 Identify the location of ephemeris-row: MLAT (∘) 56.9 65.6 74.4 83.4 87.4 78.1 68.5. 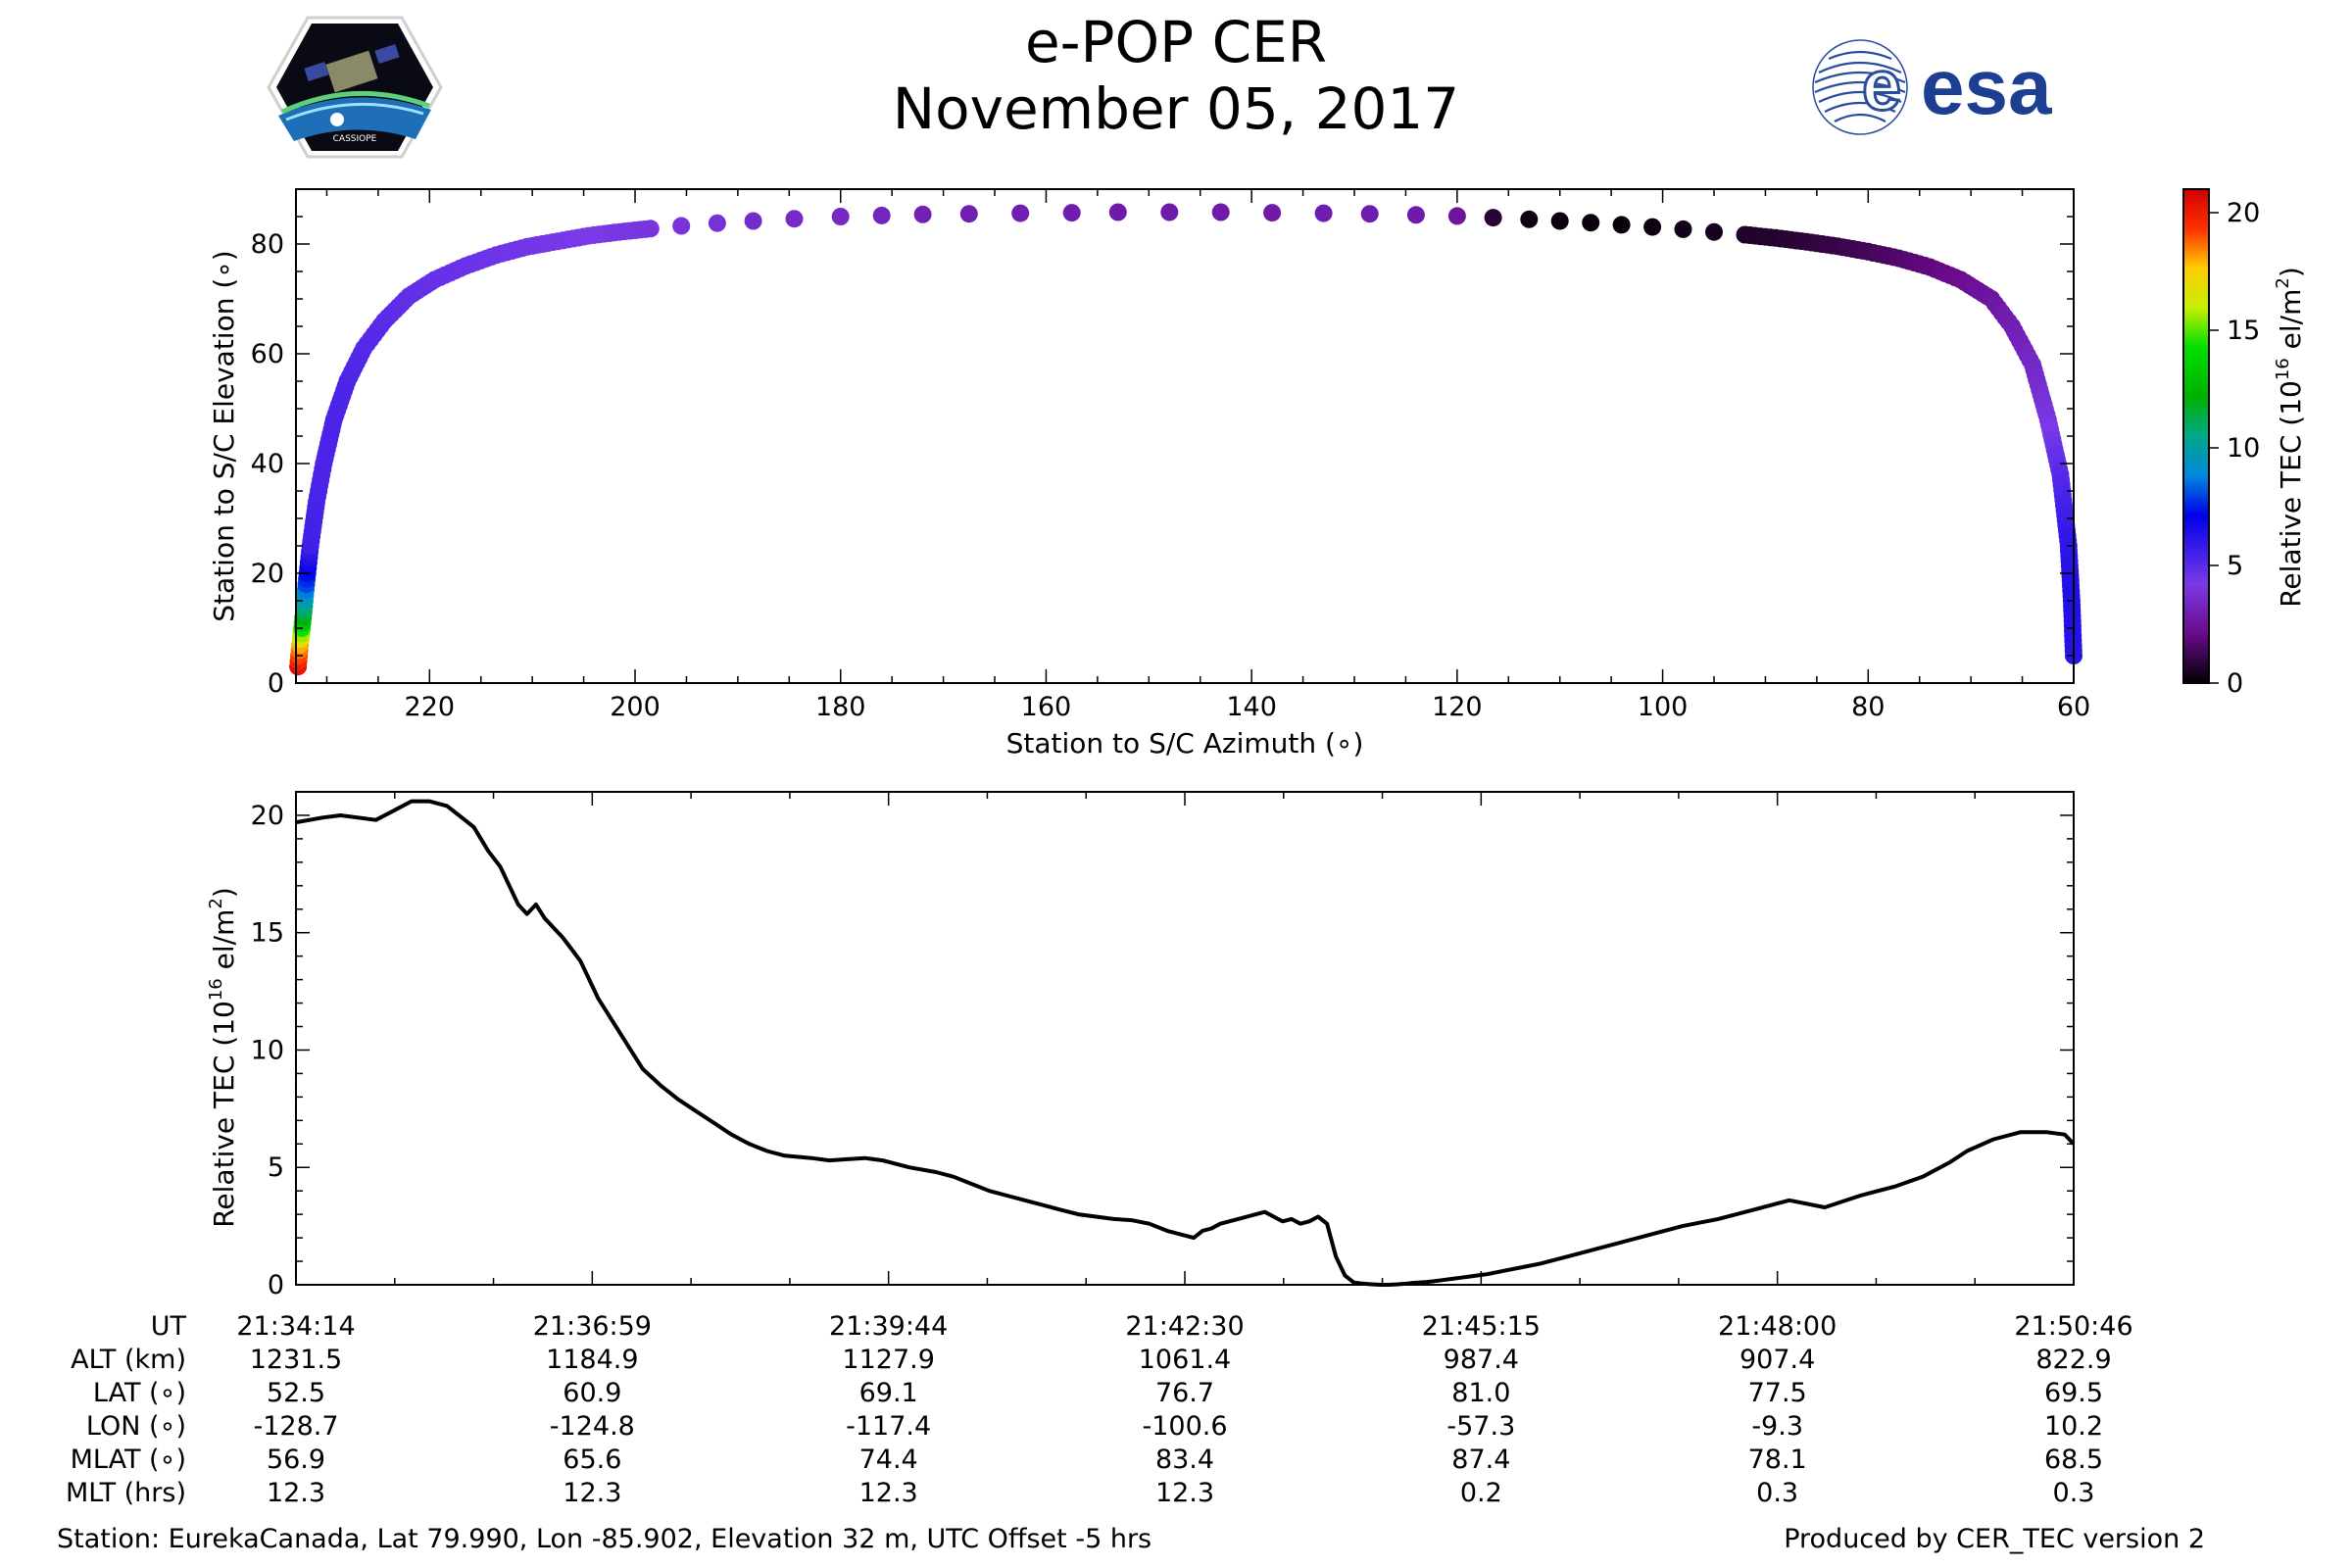
(1176, 1461).